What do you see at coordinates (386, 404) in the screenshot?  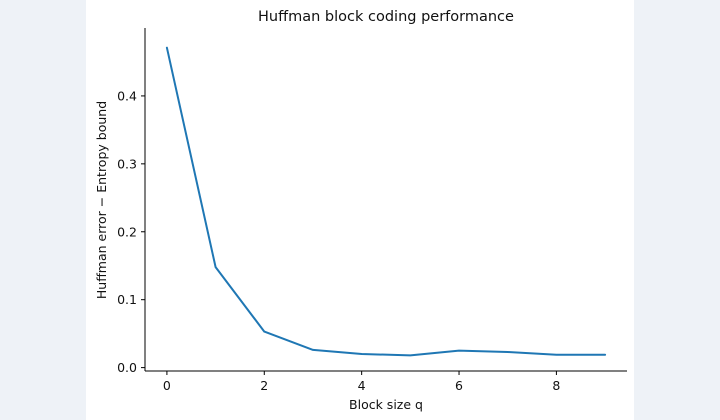 I see `x-axis-label: Block size q` at bounding box center [386, 404].